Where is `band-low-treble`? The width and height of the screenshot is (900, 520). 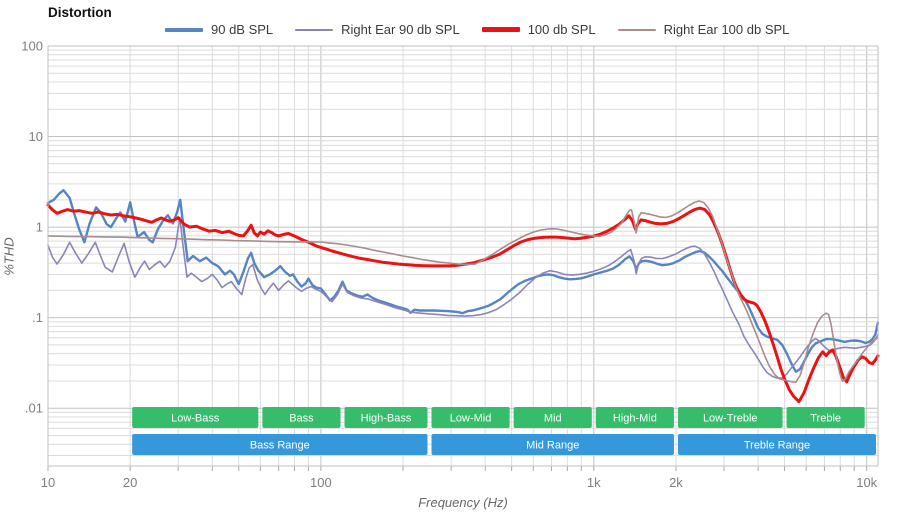 band-low-treble is located at coordinates (730, 417).